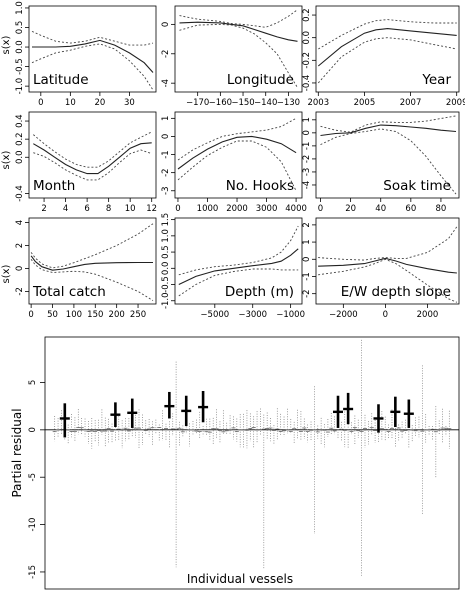 This screenshot has height=593, width=465. What do you see at coordinates (33, 382) in the screenshot?
I see `y-tick-label: 5` at bounding box center [33, 382].